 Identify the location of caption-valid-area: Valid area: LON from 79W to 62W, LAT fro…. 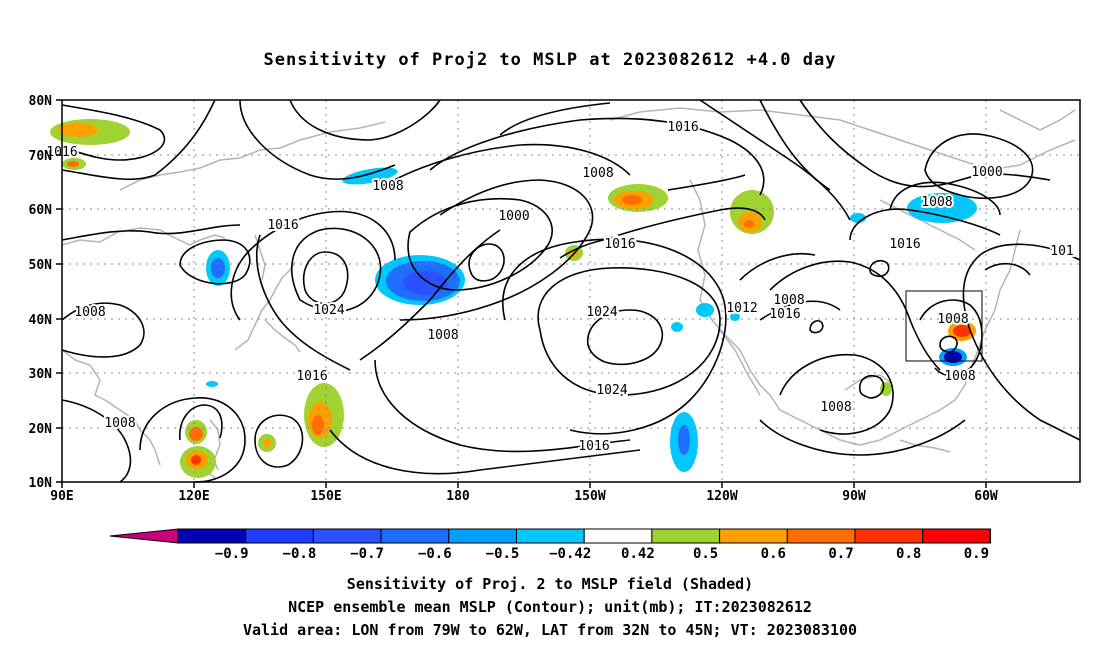
(550, 630).